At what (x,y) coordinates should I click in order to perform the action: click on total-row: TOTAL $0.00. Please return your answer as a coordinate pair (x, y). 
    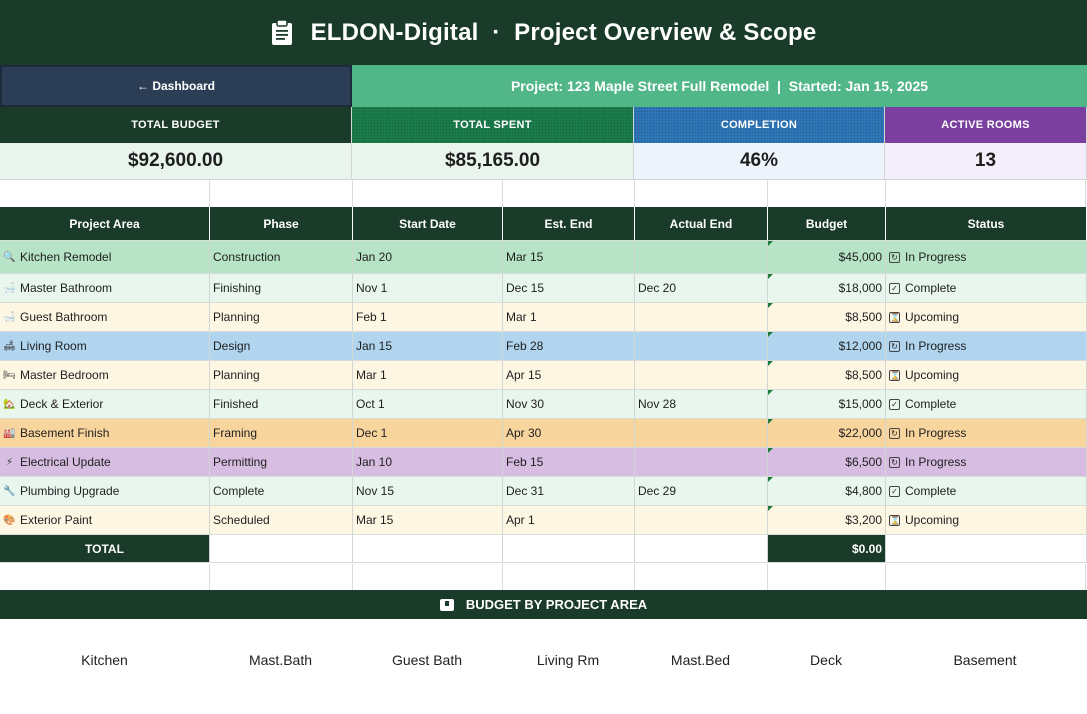
    Looking at the image, I should click on (543, 549).